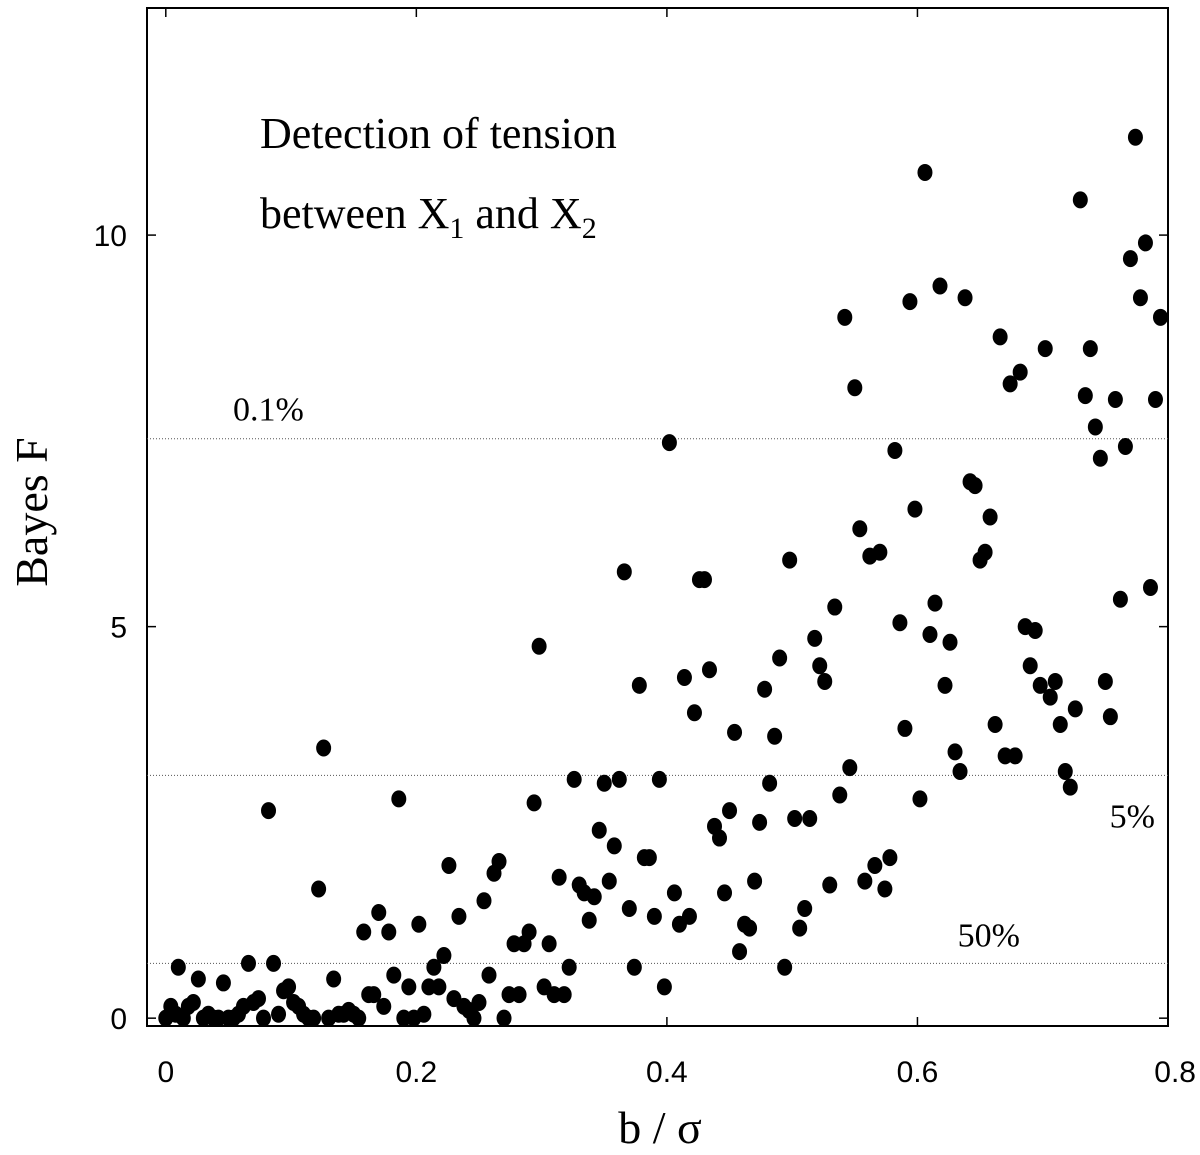 The image size is (1200, 1155). Describe the element at coordinates (438, 133) in the screenshot. I see `annotation-line-1: Detection of tension` at that location.